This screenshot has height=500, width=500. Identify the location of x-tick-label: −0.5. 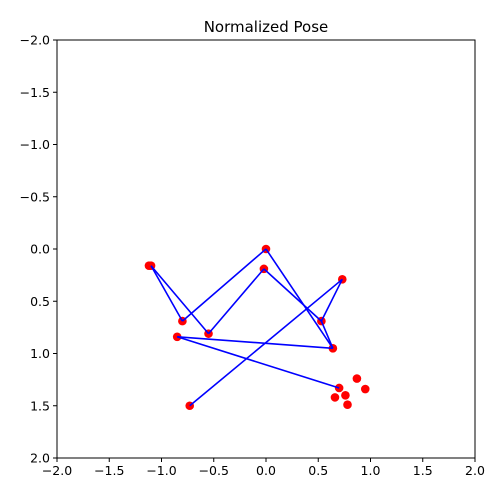
(214, 470).